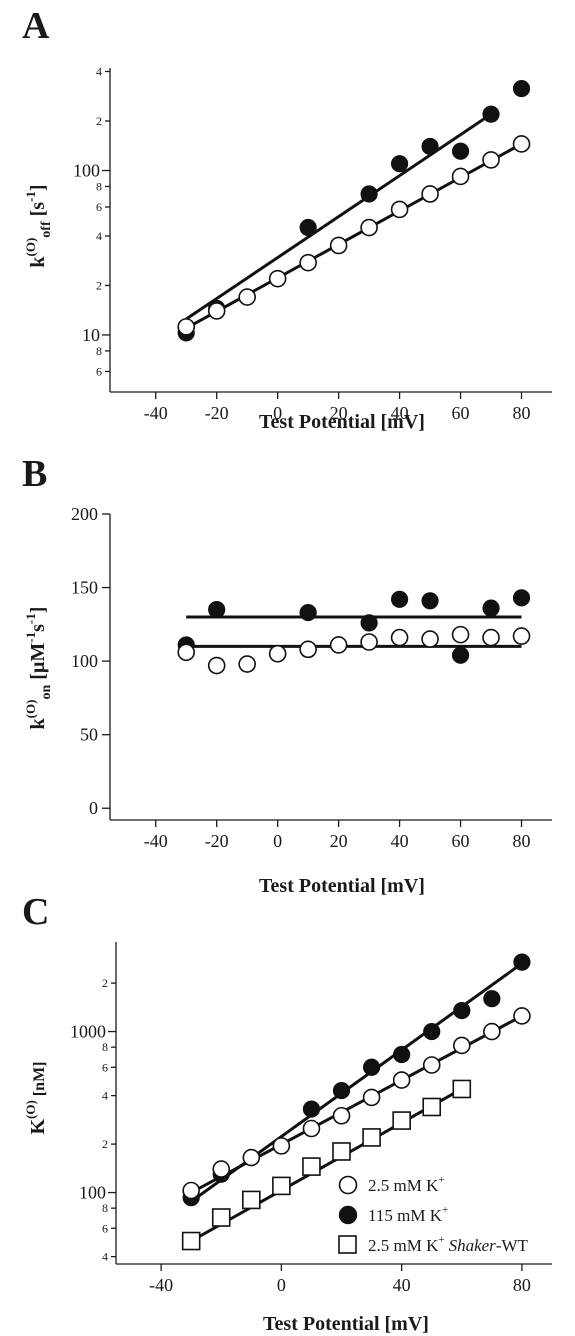 The height and width of the screenshot is (1336, 575). I want to click on panel-a-x-tick-label: 40, so click(400, 413).